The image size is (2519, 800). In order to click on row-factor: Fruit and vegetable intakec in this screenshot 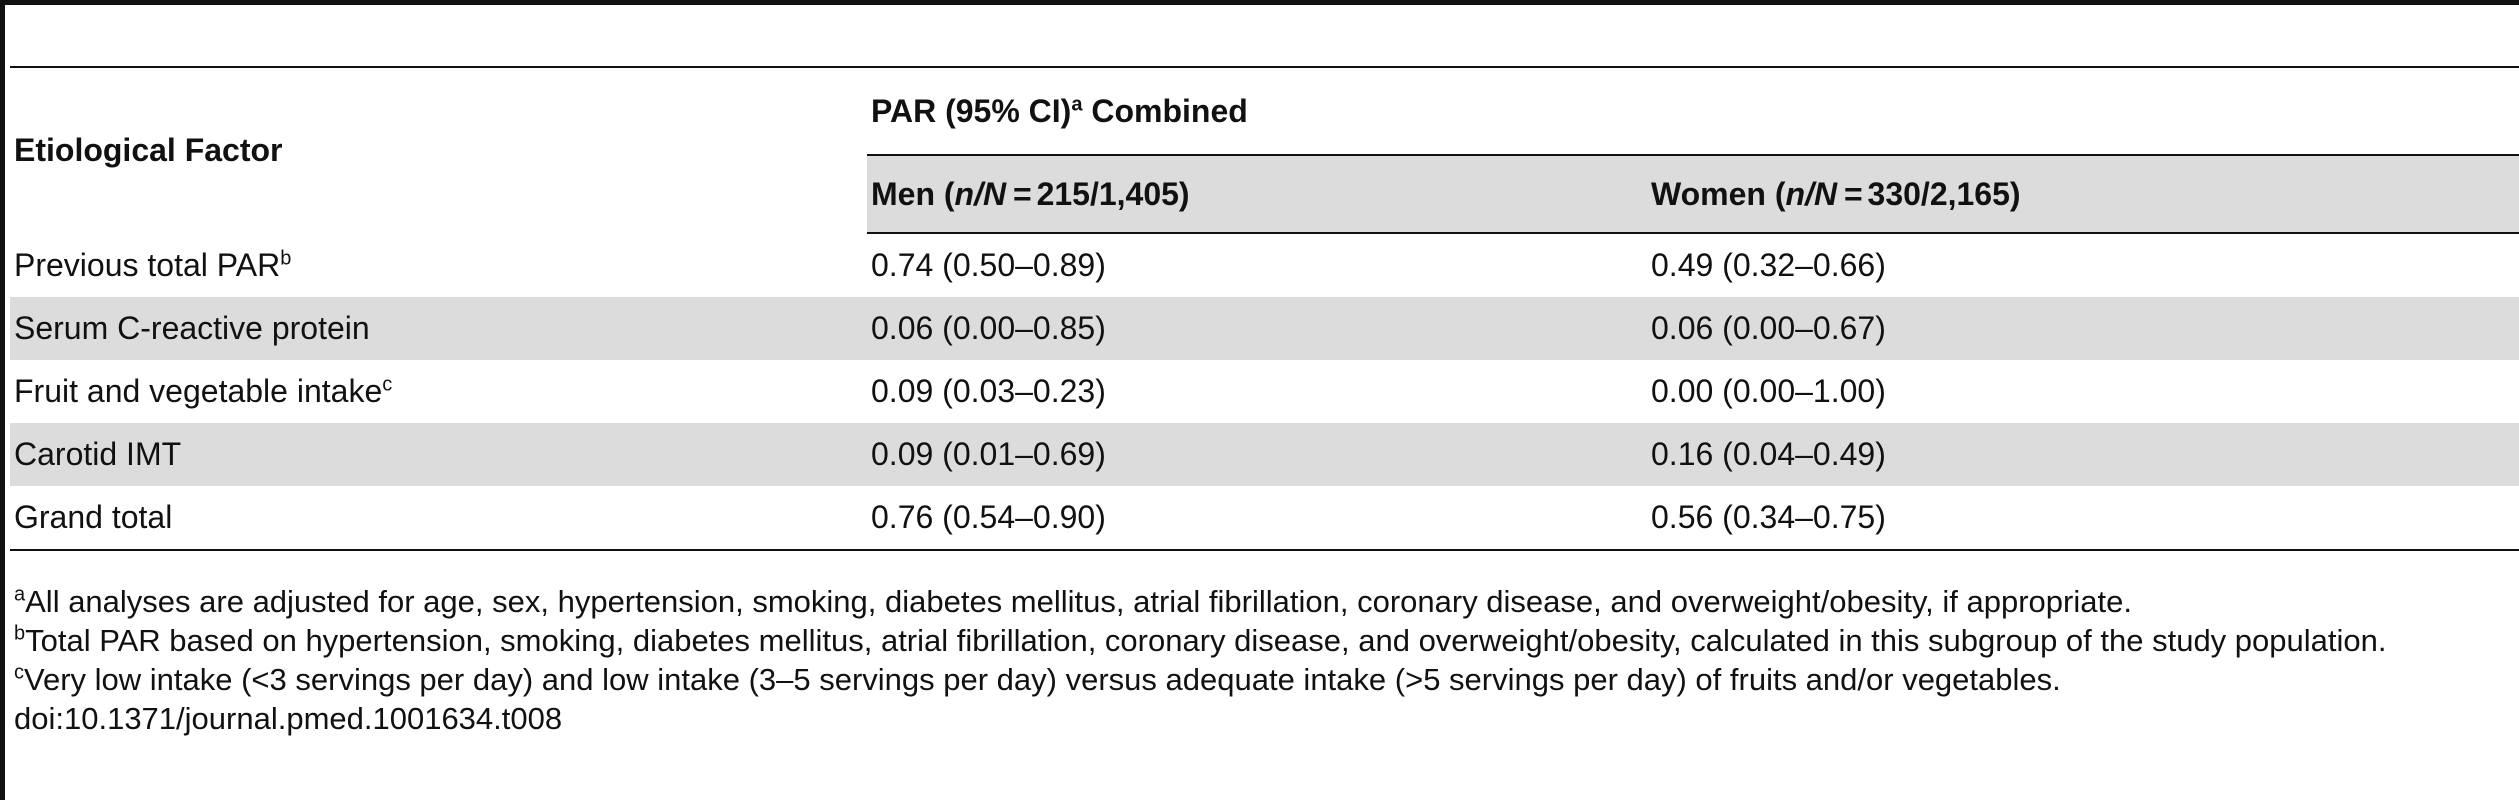, I will do `click(438, 391)`.